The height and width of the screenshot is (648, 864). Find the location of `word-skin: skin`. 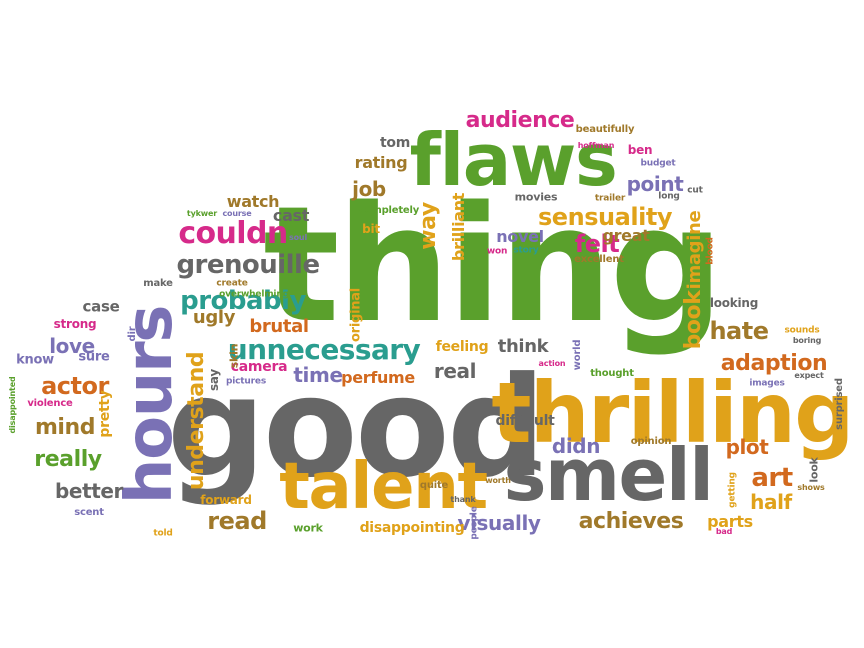

word-skin: skin is located at coordinates (234, 356).